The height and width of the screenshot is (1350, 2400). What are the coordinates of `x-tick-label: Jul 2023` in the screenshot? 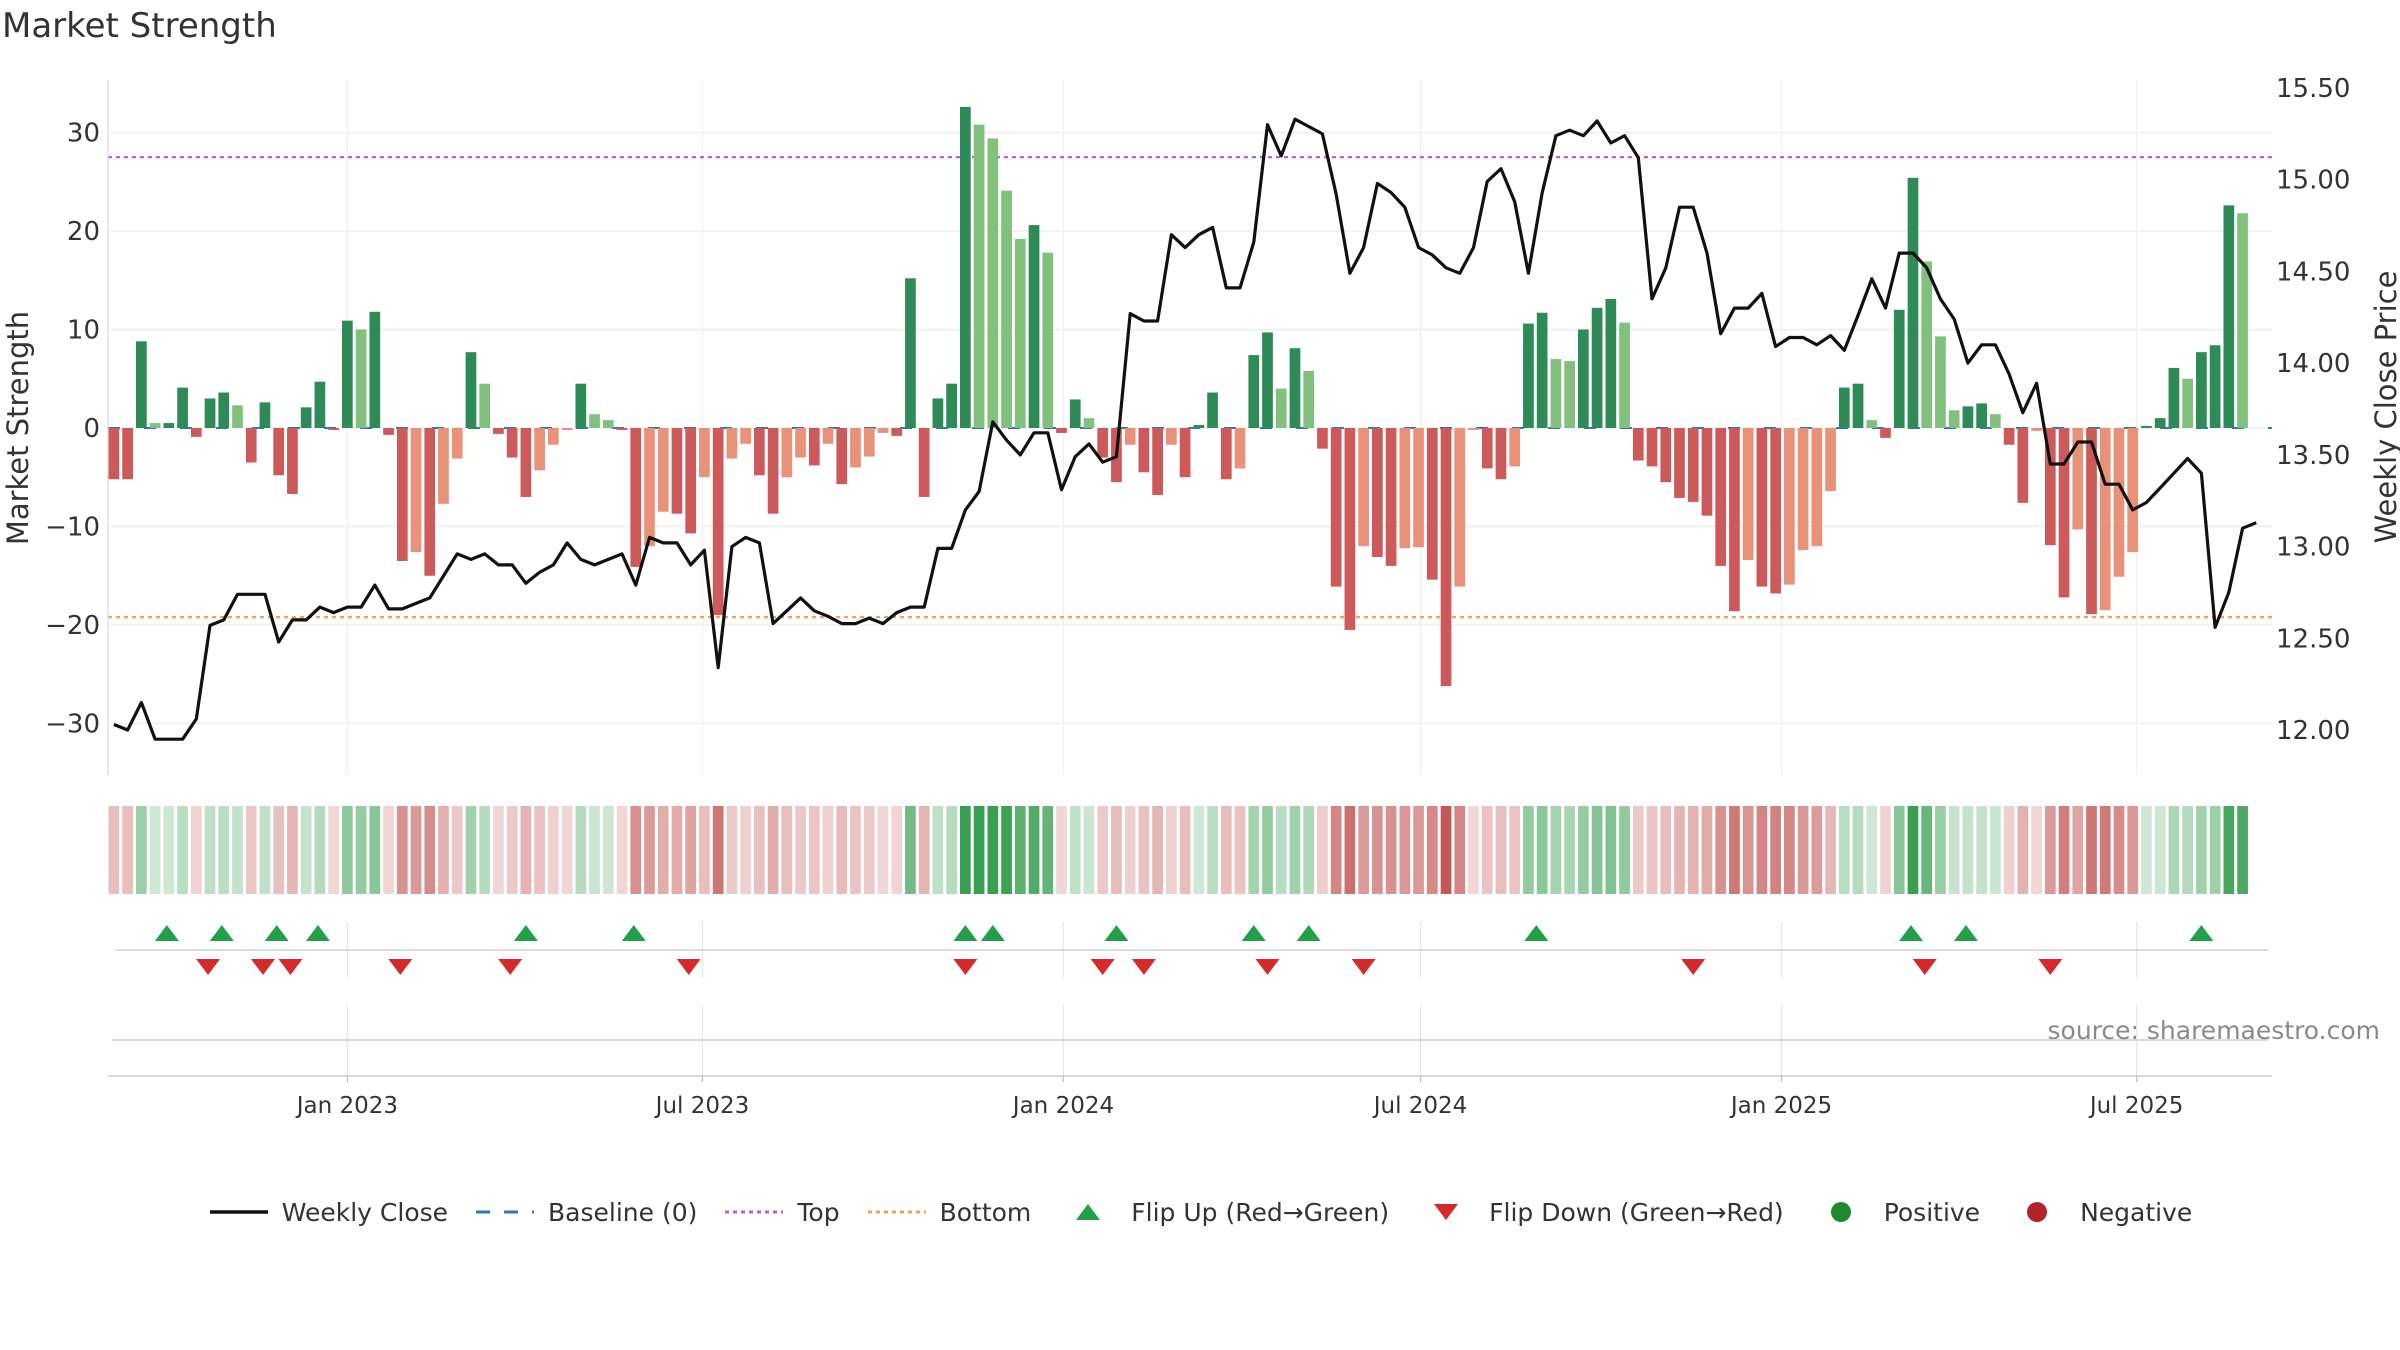 It's located at (702, 1106).